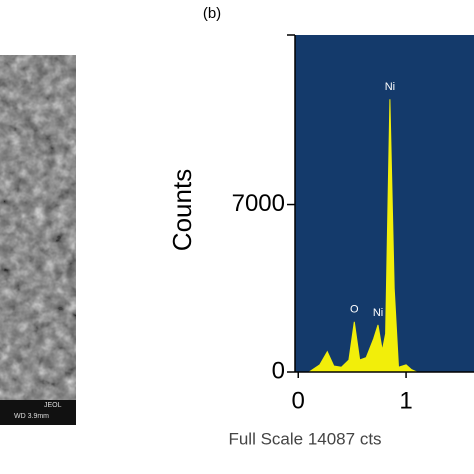 The image size is (474, 474). I want to click on x-axis-label: Full Scale 14087 cts, so click(304, 438).